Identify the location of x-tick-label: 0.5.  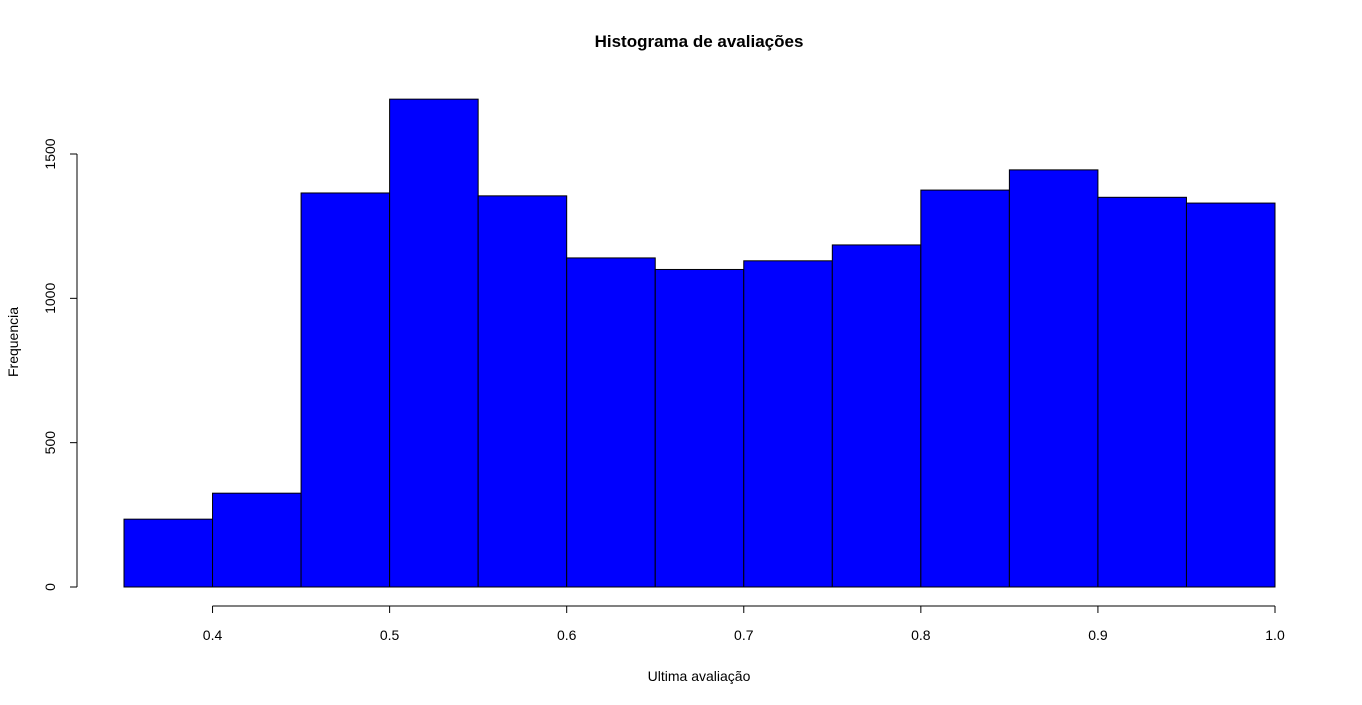
(390, 635).